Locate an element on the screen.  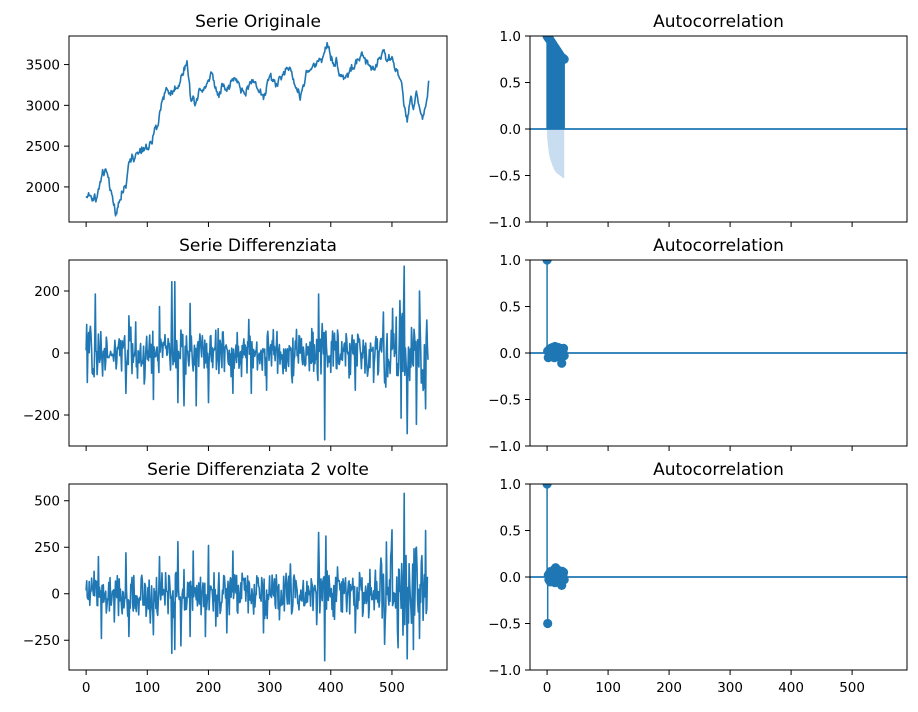
subplot-4: −1.0 −0.5 0.0 0.5 1.0 Autocorrelation is located at coordinates (698, 345).